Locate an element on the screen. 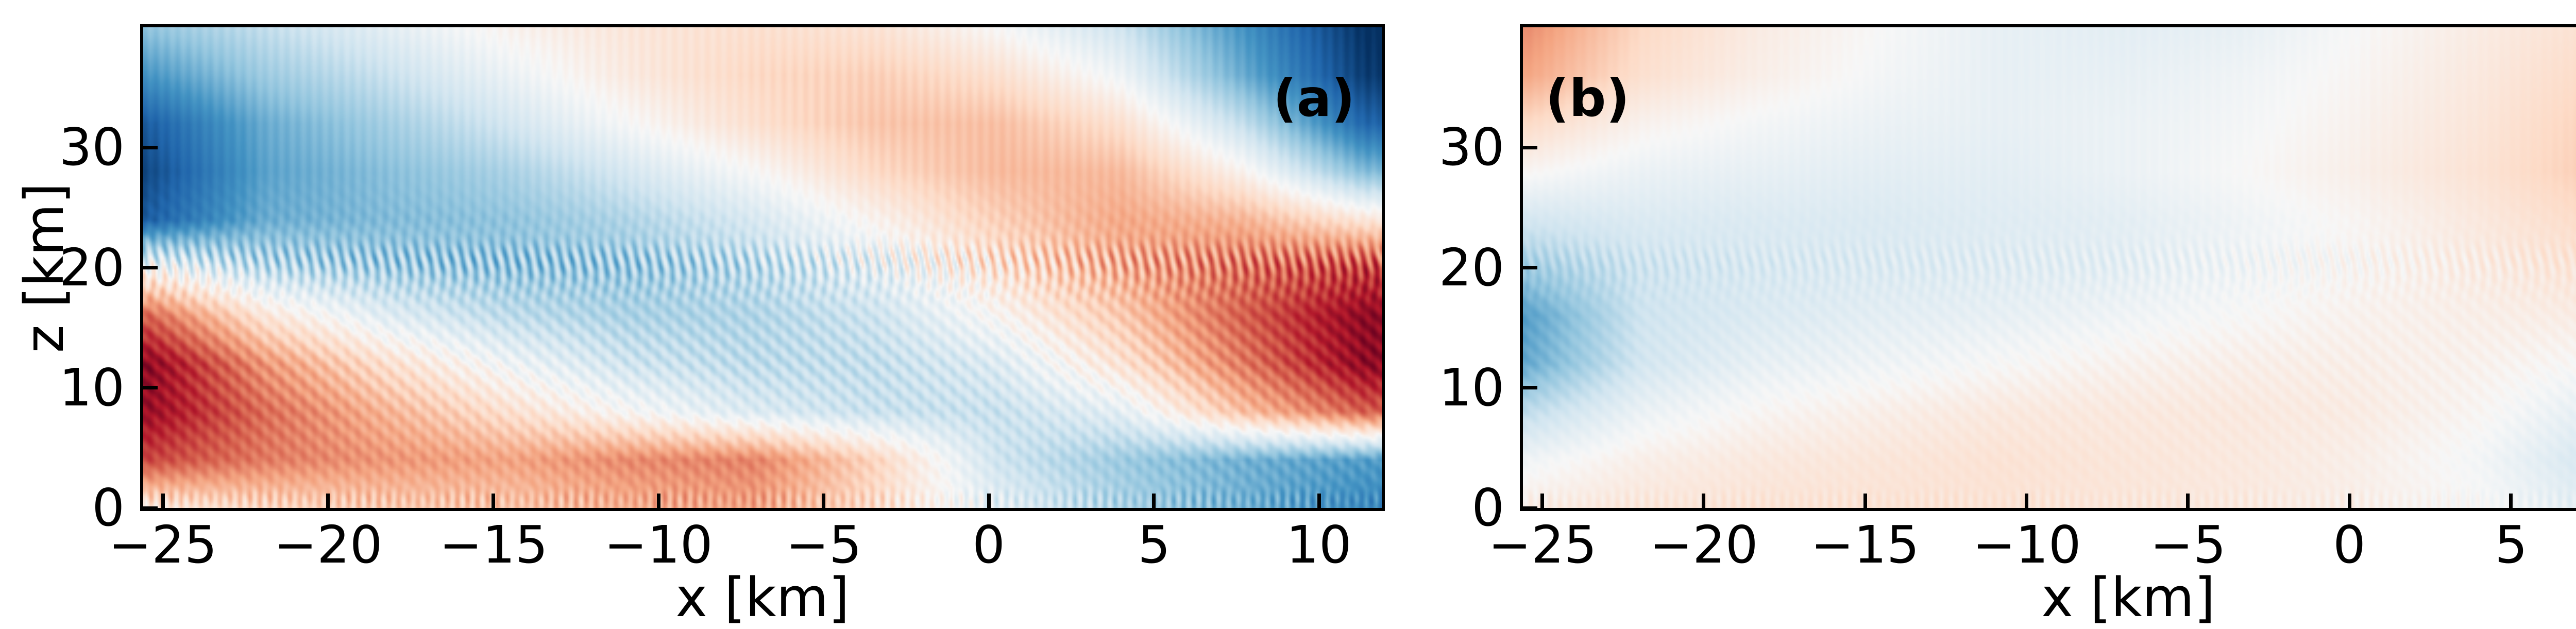 The image size is (2576, 629). panel-b-x-tick-label: −5 is located at coordinates (2188, 545).